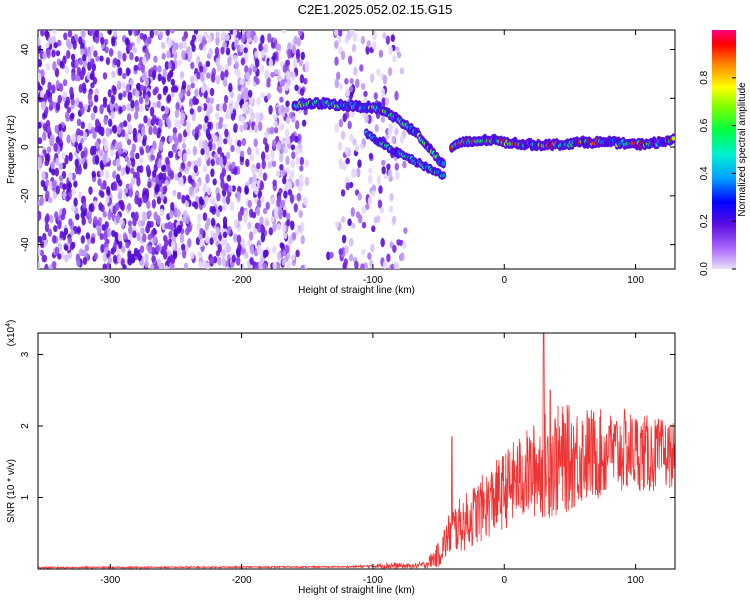  I want to click on snr-ytick-label: 1, so click(25, 497).